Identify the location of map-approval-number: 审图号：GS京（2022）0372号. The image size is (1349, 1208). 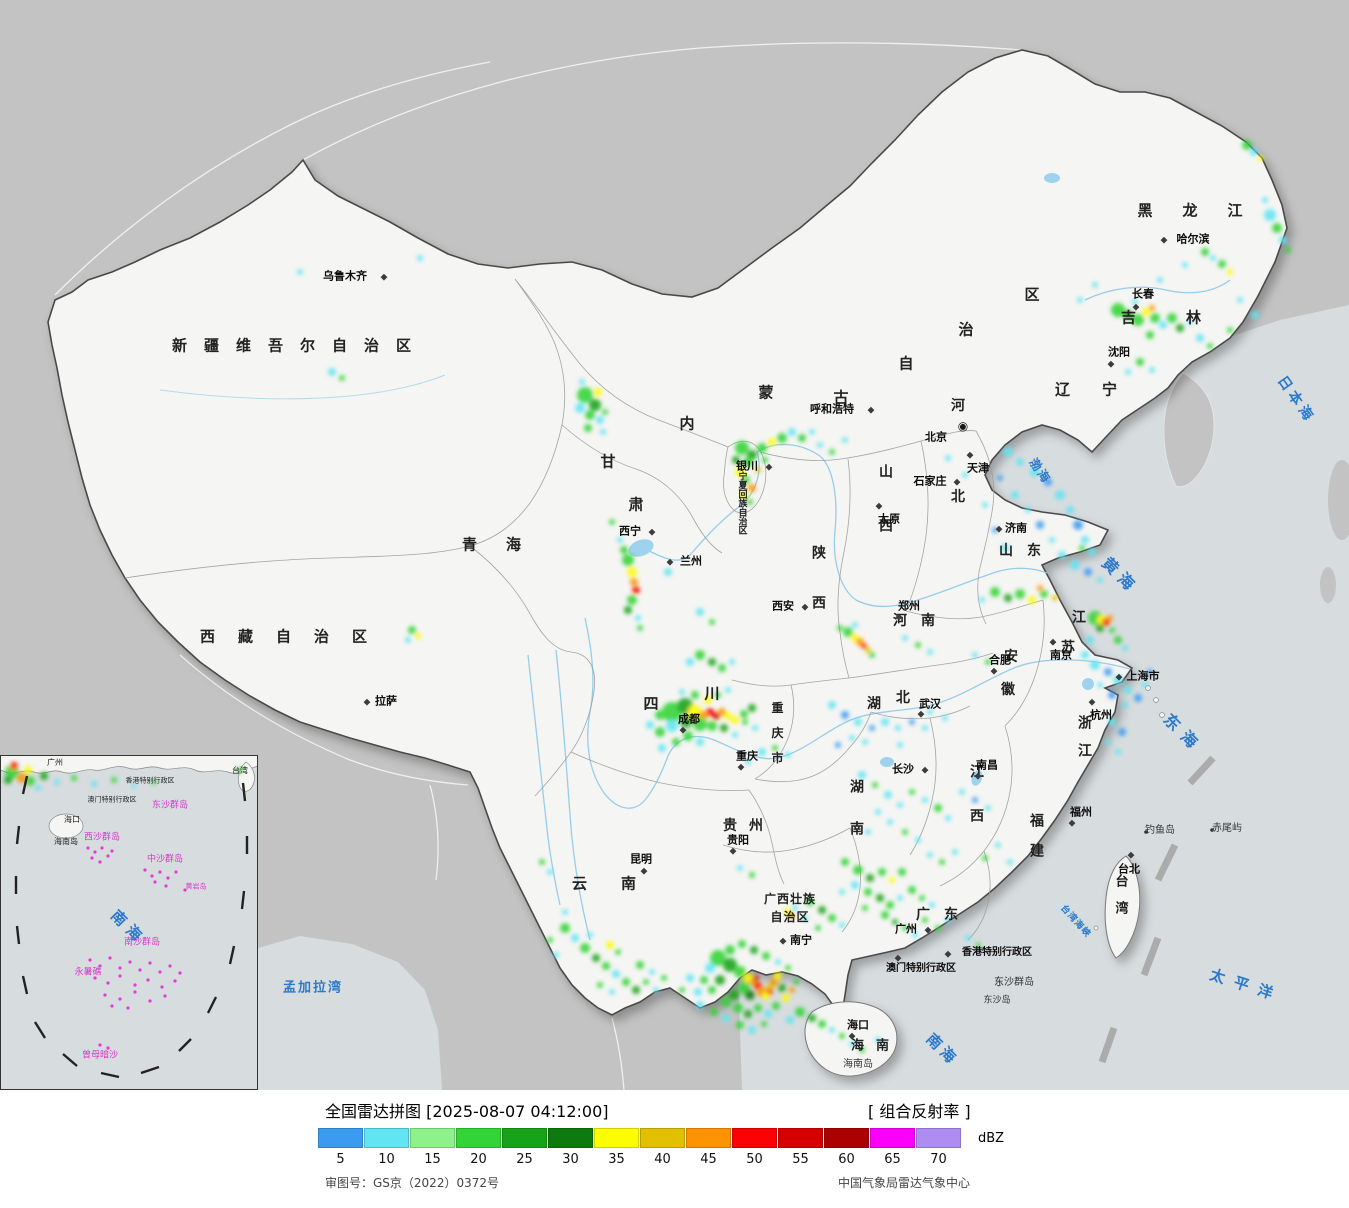
(412, 1183).